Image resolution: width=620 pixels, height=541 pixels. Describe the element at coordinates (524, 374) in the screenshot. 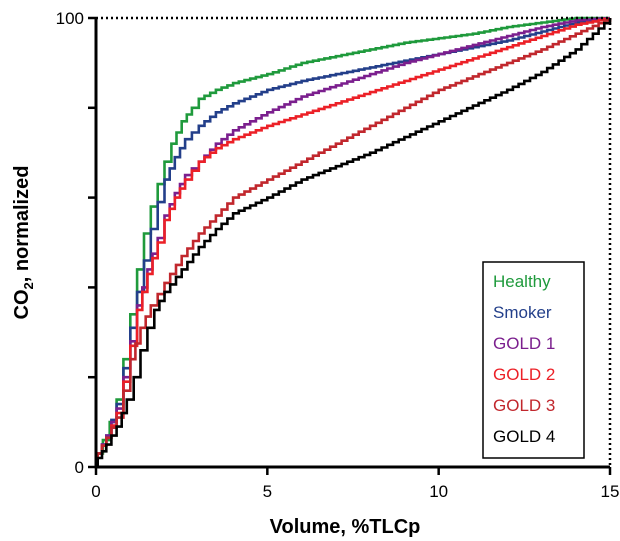

I see `legend-entry: GOLD 2` at that location.